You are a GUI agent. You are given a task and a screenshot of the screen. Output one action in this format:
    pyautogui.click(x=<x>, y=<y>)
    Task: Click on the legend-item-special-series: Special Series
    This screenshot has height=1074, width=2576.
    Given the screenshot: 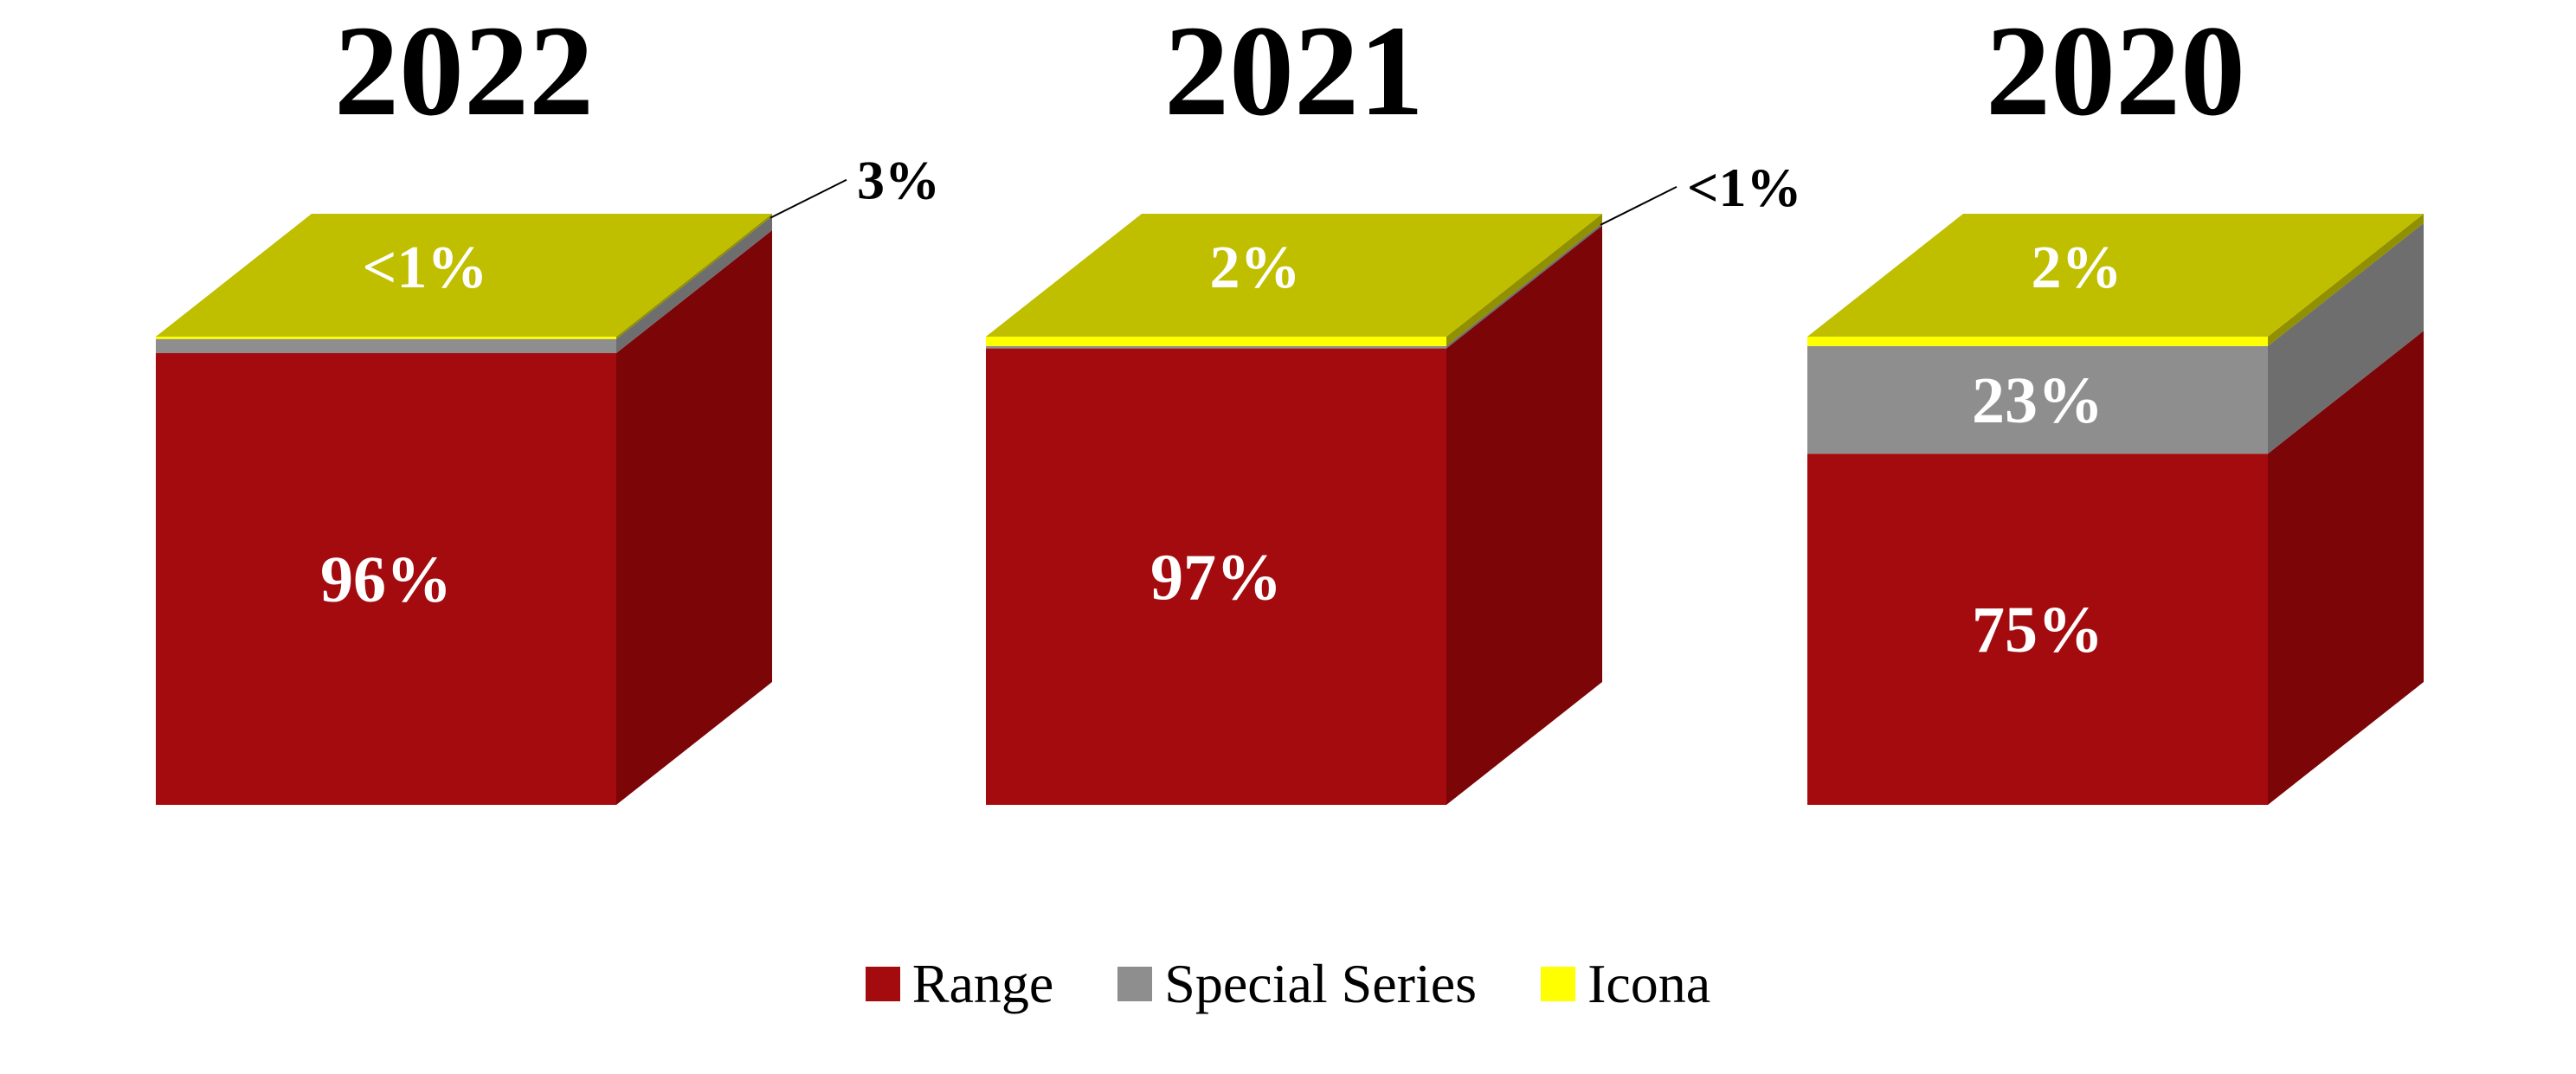 What is the action you would take?
    pyautogui.click(x=1297, y=984)
    